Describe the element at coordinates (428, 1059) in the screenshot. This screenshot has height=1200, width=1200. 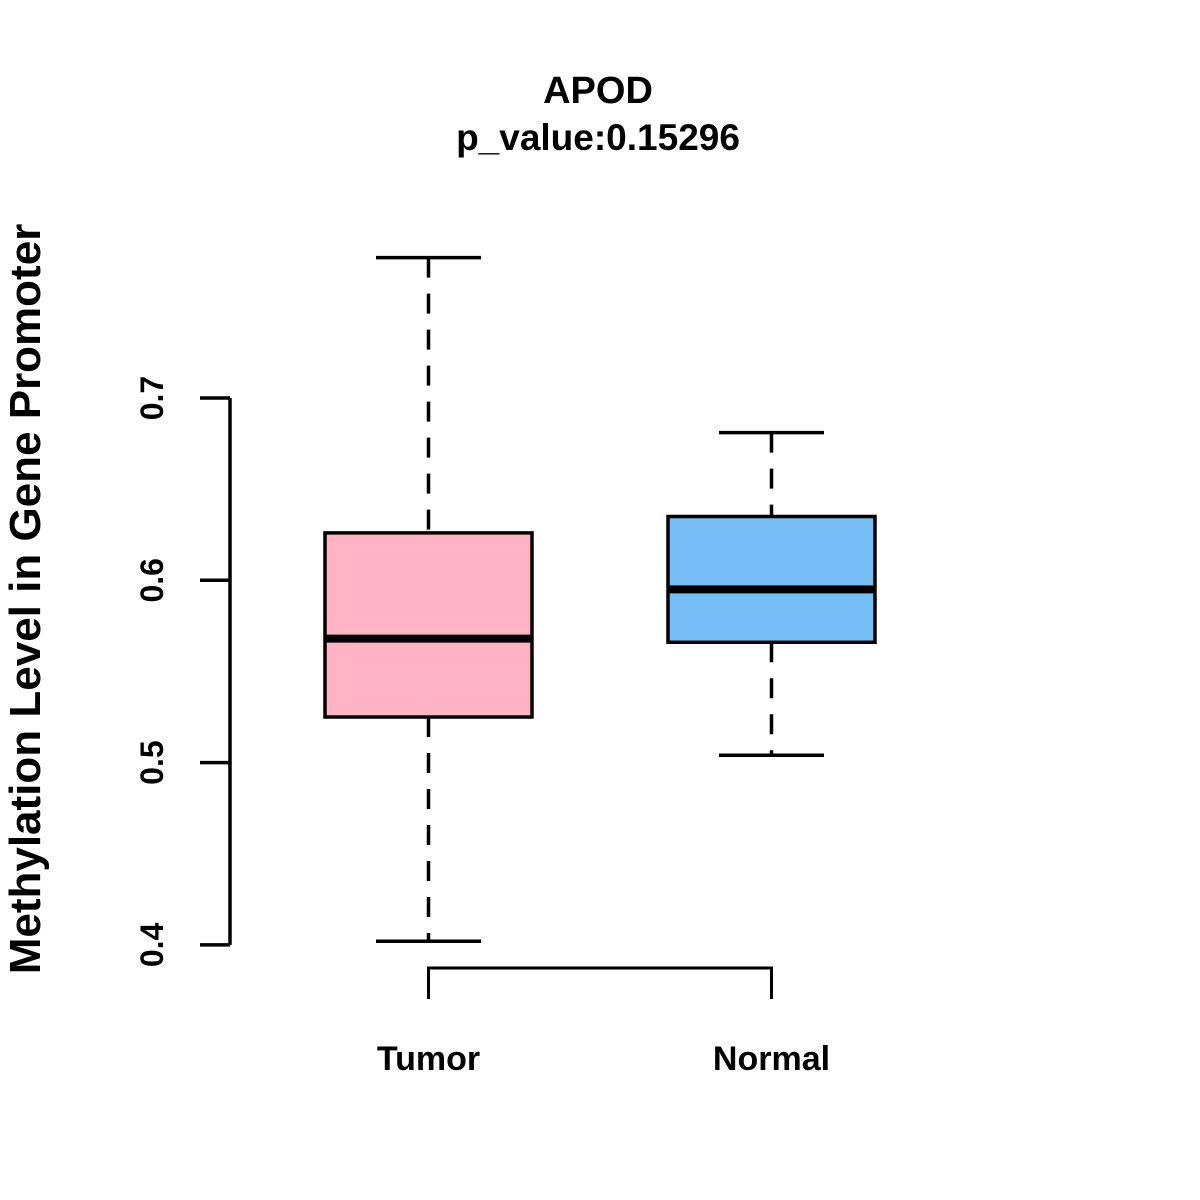
I see `x-category-label-tumor: Tumor` at that location.